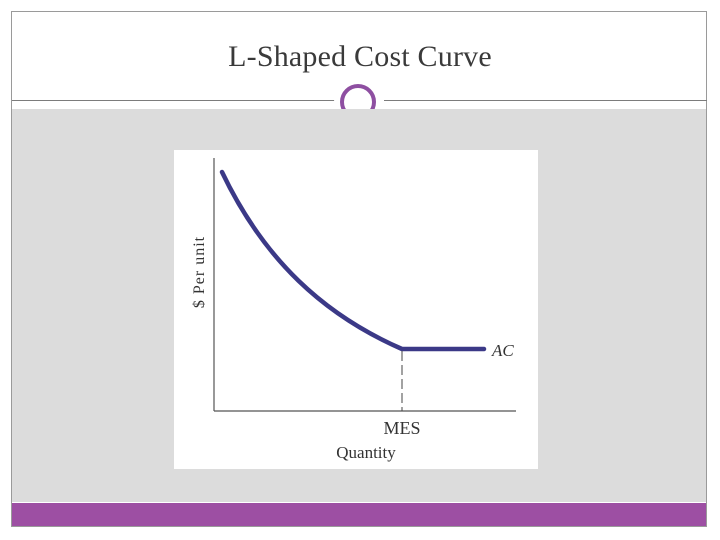 This screenshot has width=720, height=540. What do you see at coordinates (353, 260) in the screenshot?
I see `ac-curve` at bounding box center [353, 260].